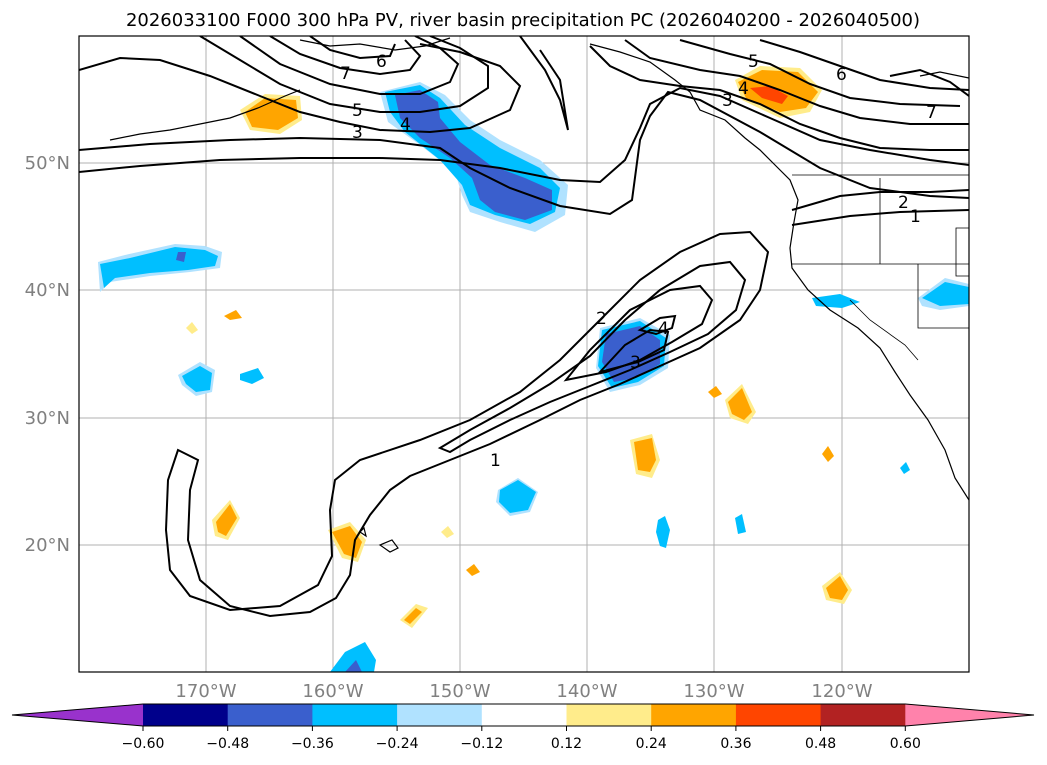 Image resolution: width=1047 pixels, height=765 pixels. Describe the element at coordinates (740, 404) in the screenshot. I see `fill-e30-orange` at that location.